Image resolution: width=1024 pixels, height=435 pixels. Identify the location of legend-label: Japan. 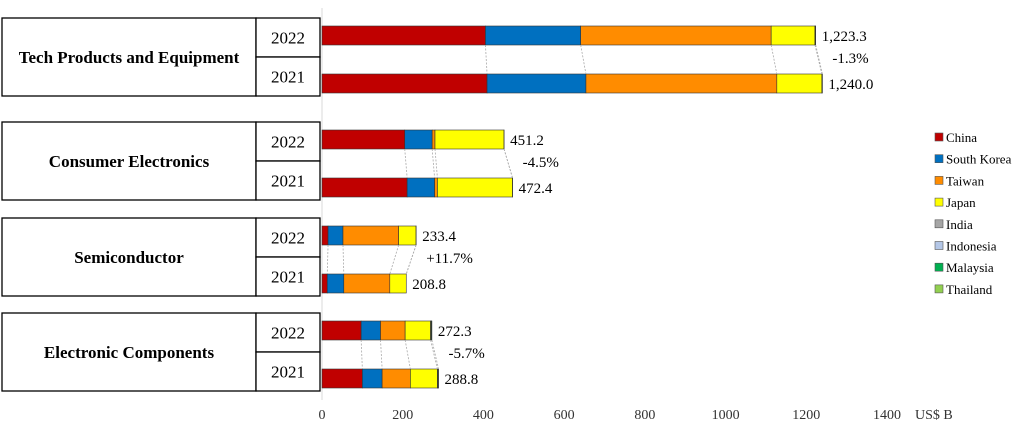
(961, 202).